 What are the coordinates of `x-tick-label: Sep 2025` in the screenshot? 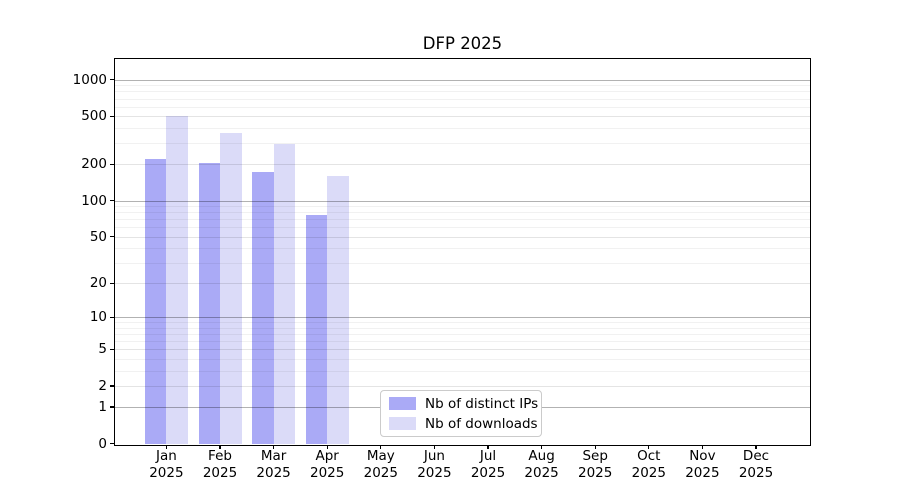 It's located at (595, 464).